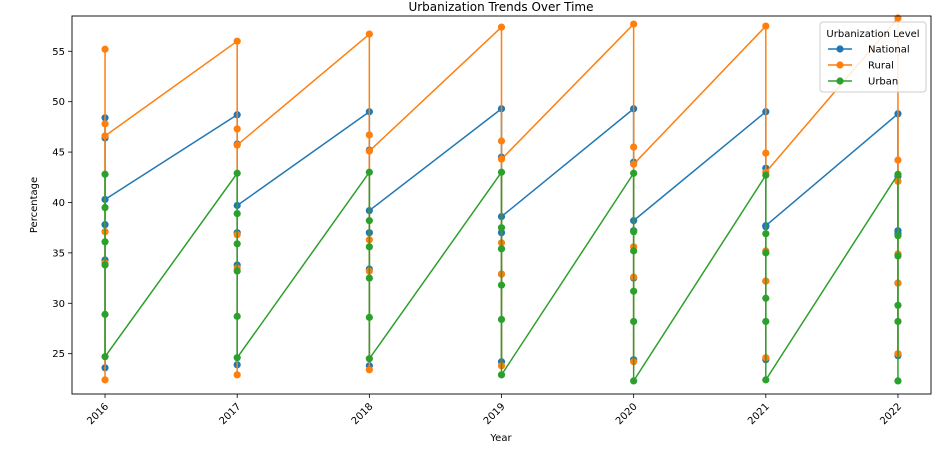 The height and width of the screenshot is (458, 951). Describe the element at coordinates (840, 49) in the screenshot. I see `legend-marker-national` at that location.